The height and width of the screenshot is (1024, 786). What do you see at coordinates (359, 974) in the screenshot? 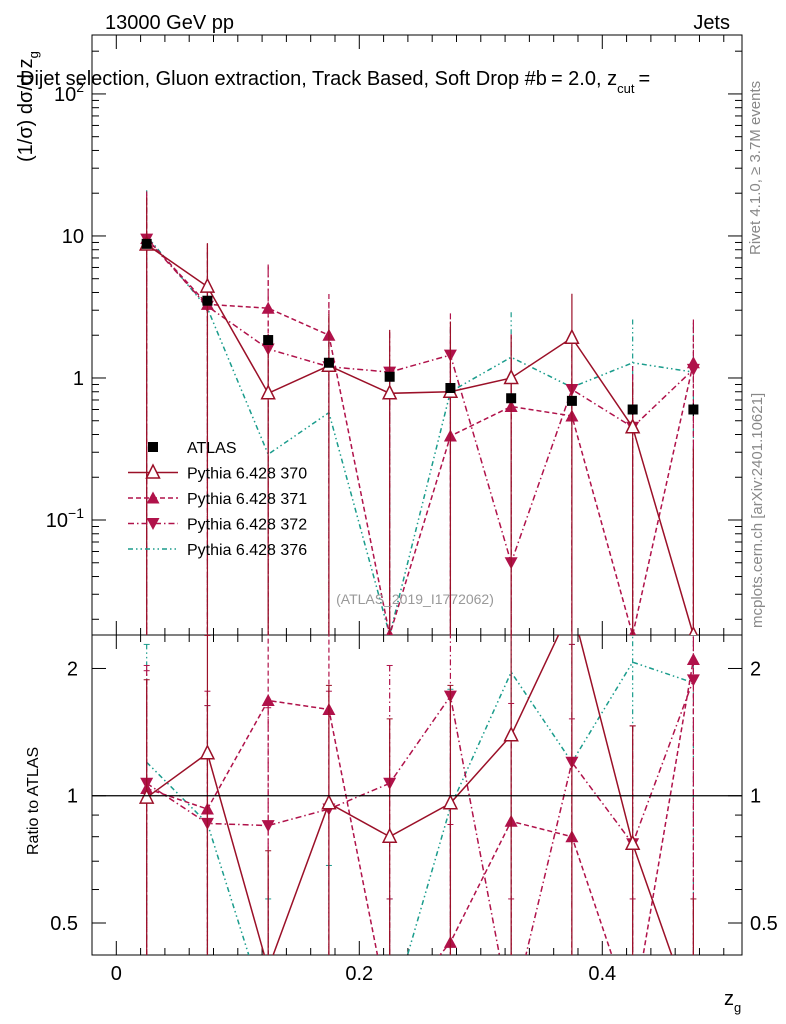
I see `x-tick-label: 0.2` at bounding box center [359, 974].